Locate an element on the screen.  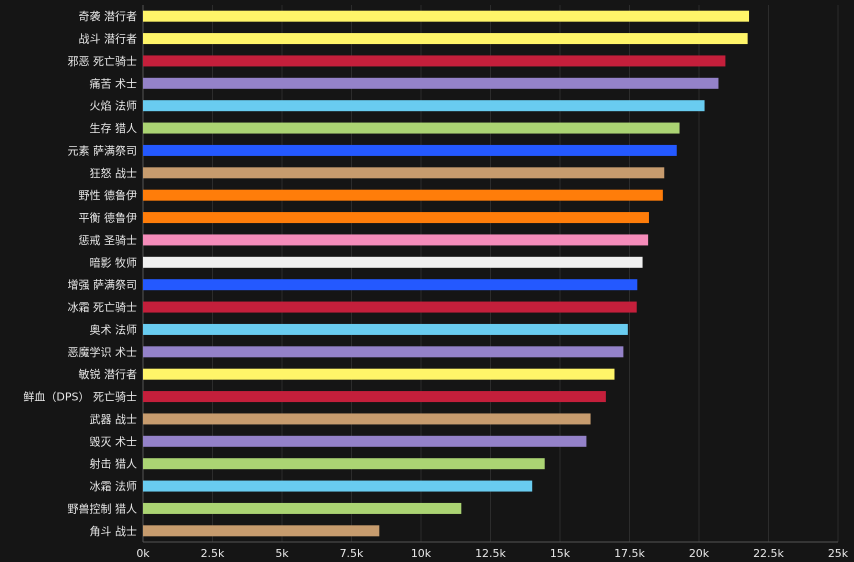
category-label: 敏锐 潜行者 is located at coordinates (108, 374).